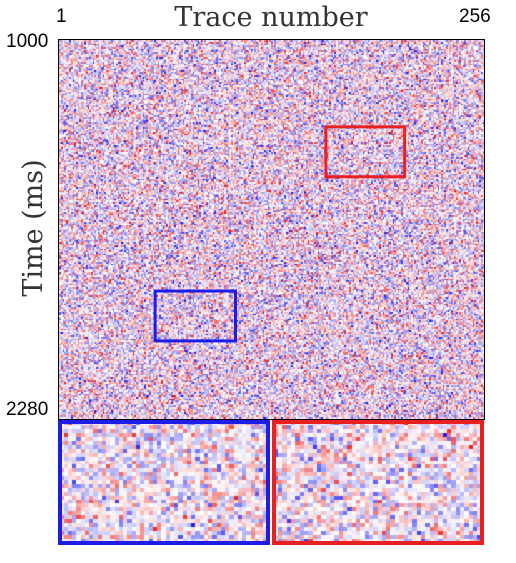 The height and width of the screenshot is (563, 516). What do you see at coordinates (475, 16) in the screenshot?
I see `x-tick-end: 256` at bounding box center [475, 16].